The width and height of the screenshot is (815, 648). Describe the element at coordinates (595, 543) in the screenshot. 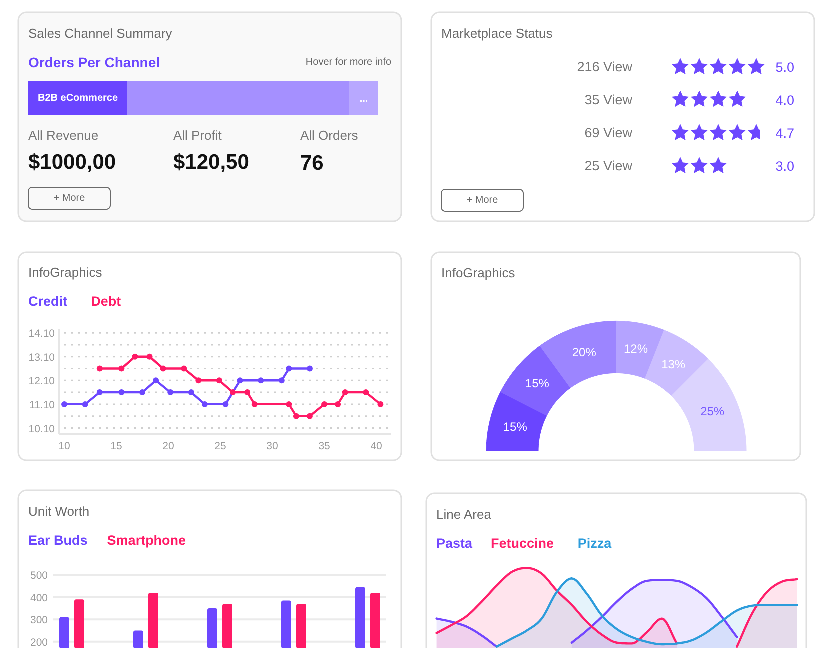

I see `text: Pizza` at that location.